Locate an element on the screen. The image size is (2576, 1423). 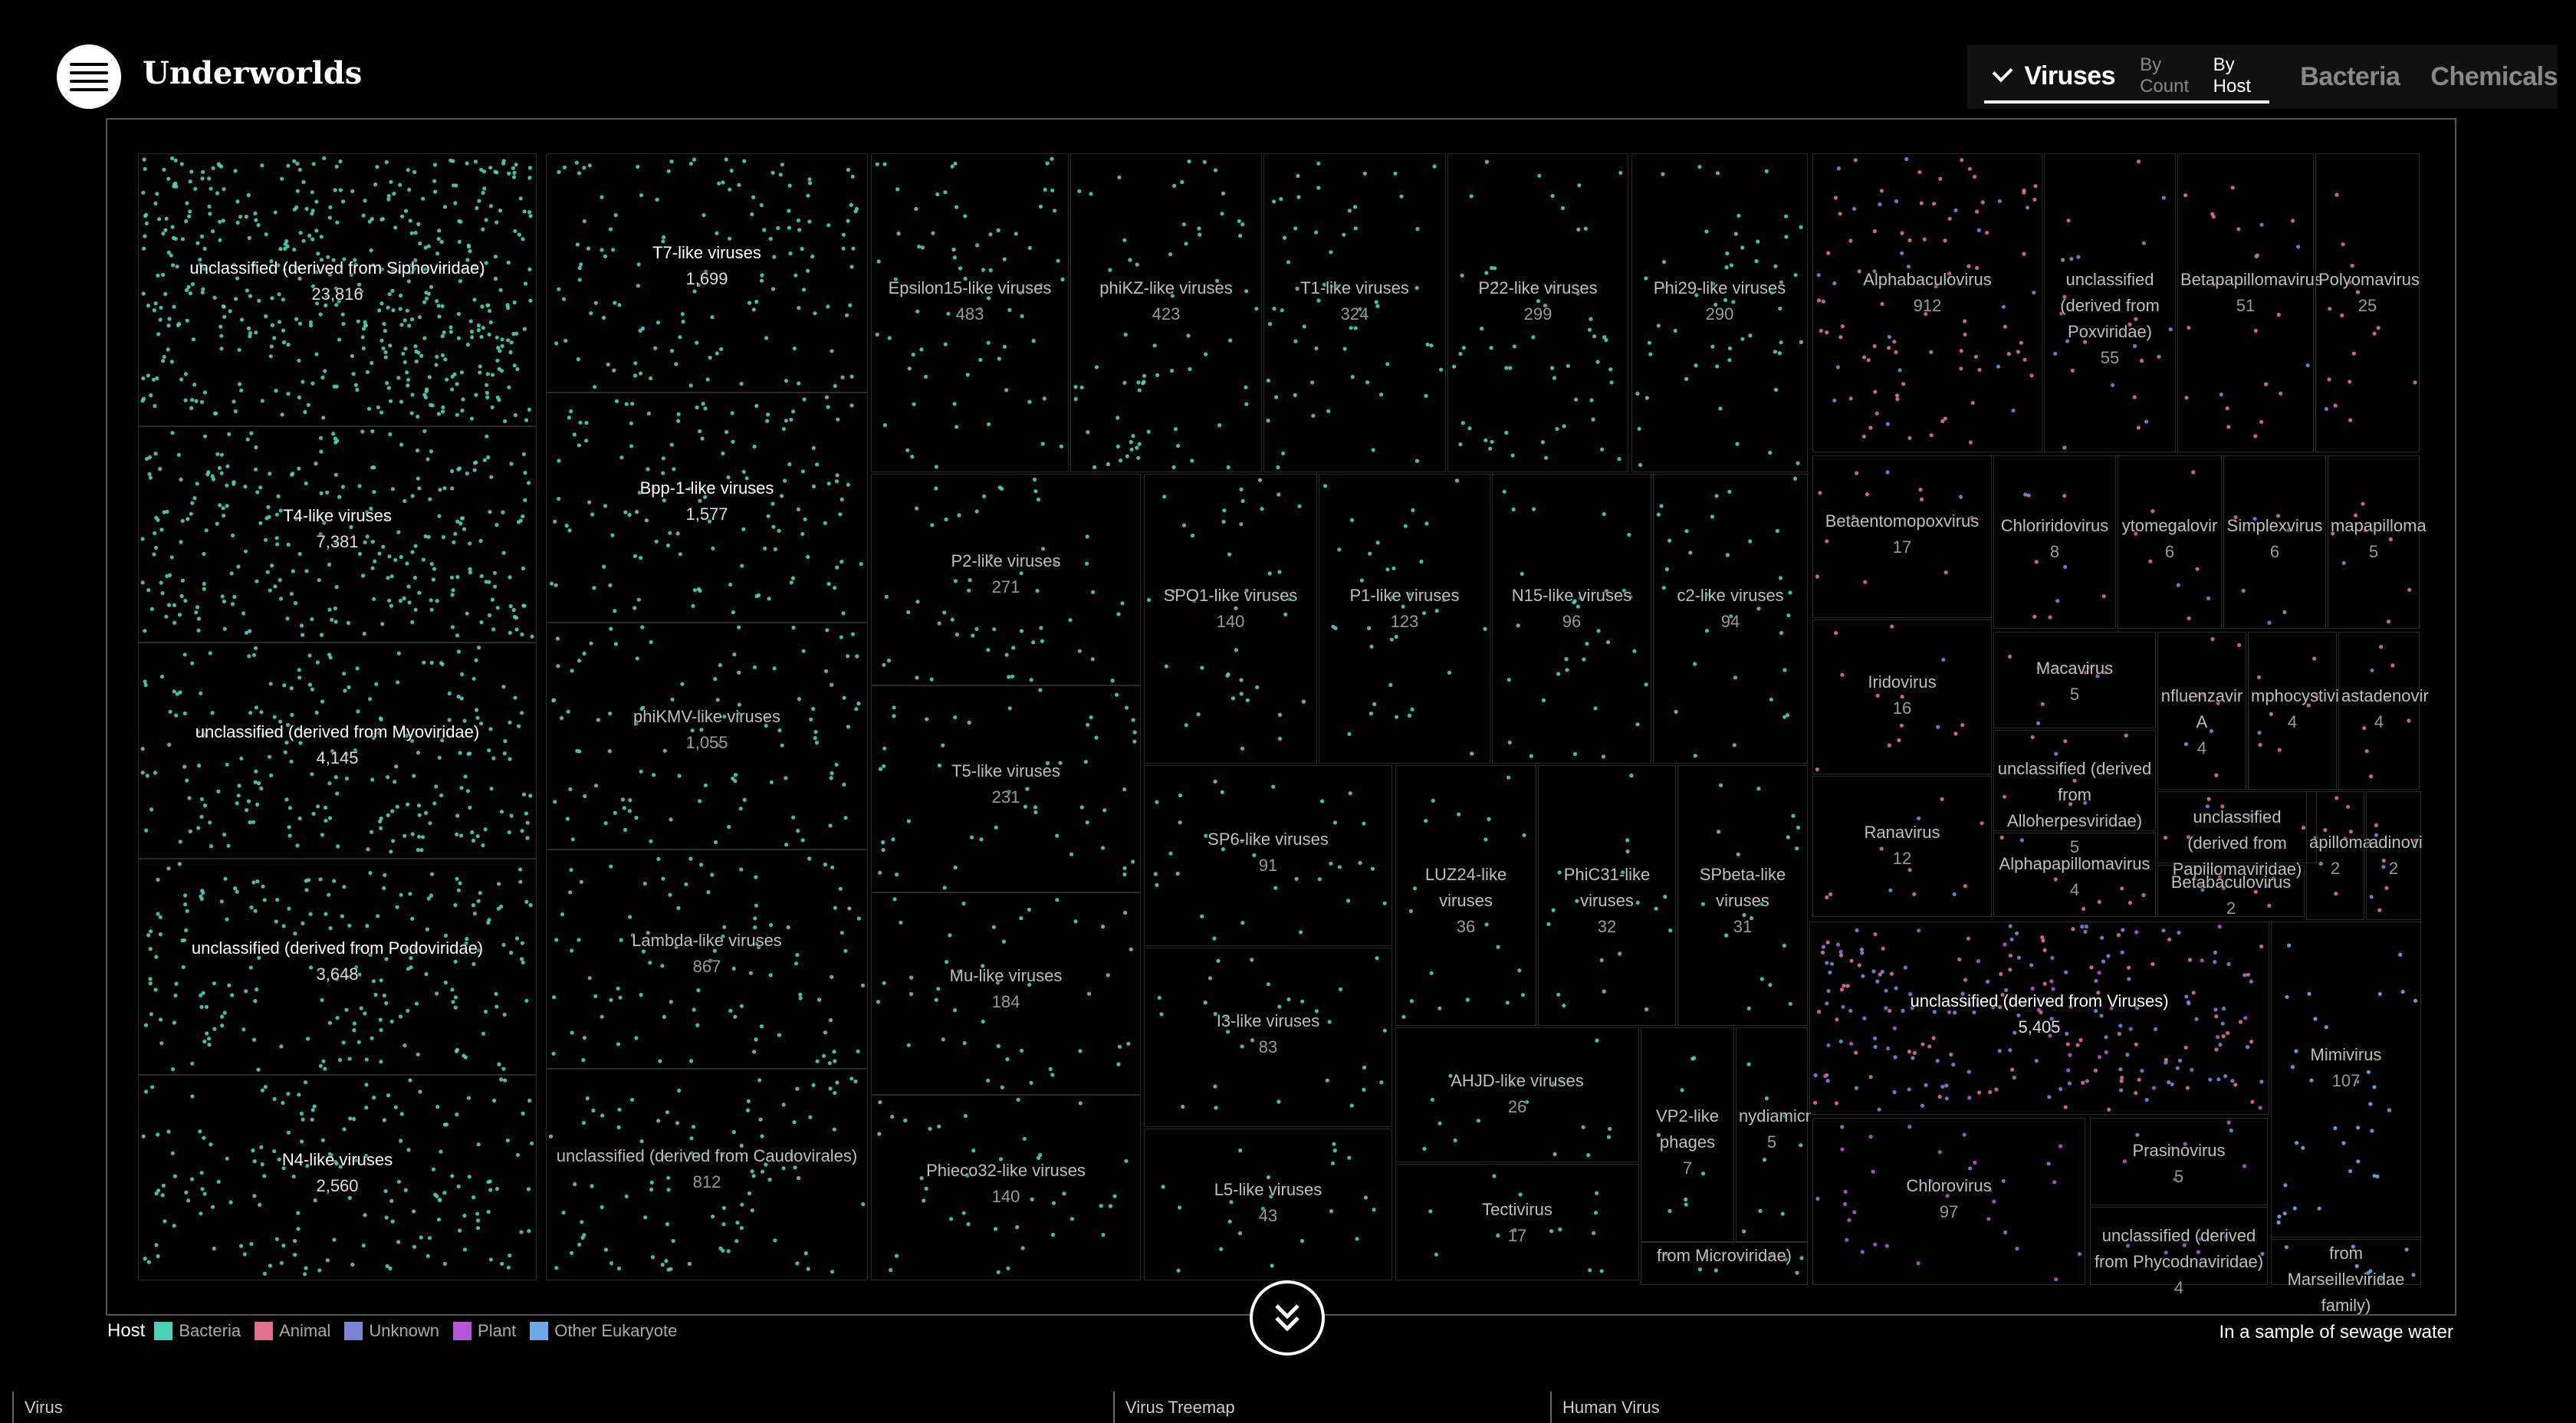
legend-item-other-eukaryote: Other Eukaryote is located at coordinates (603, 1331).